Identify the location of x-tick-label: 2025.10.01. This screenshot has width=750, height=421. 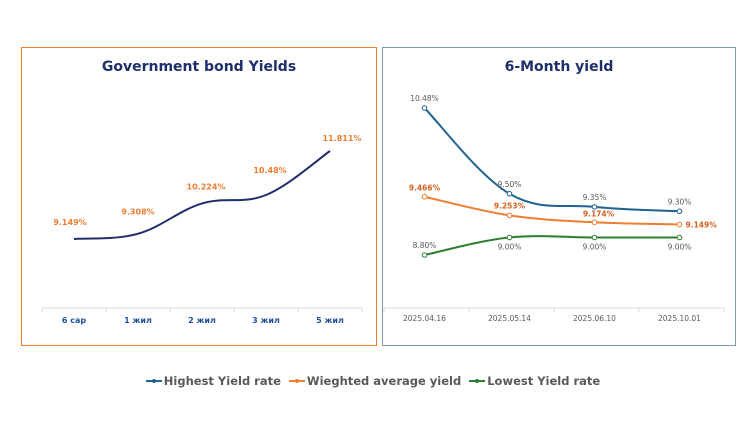
(679, 318).